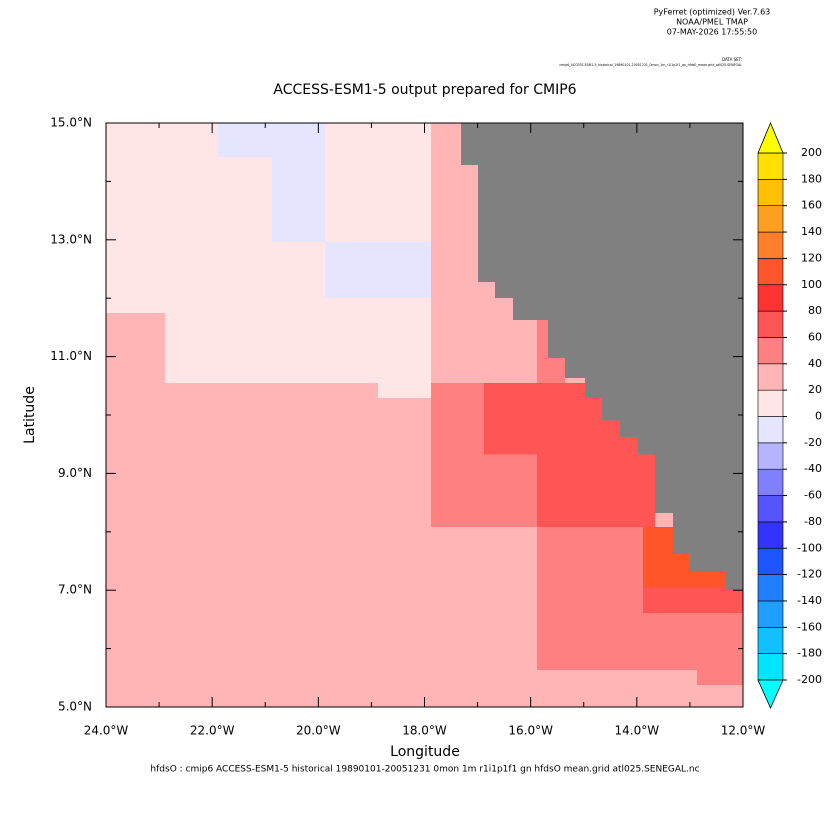  Describe the element at coordinates (815, 336) in the screenshot. I see `colorbar-label: 60` at that location.